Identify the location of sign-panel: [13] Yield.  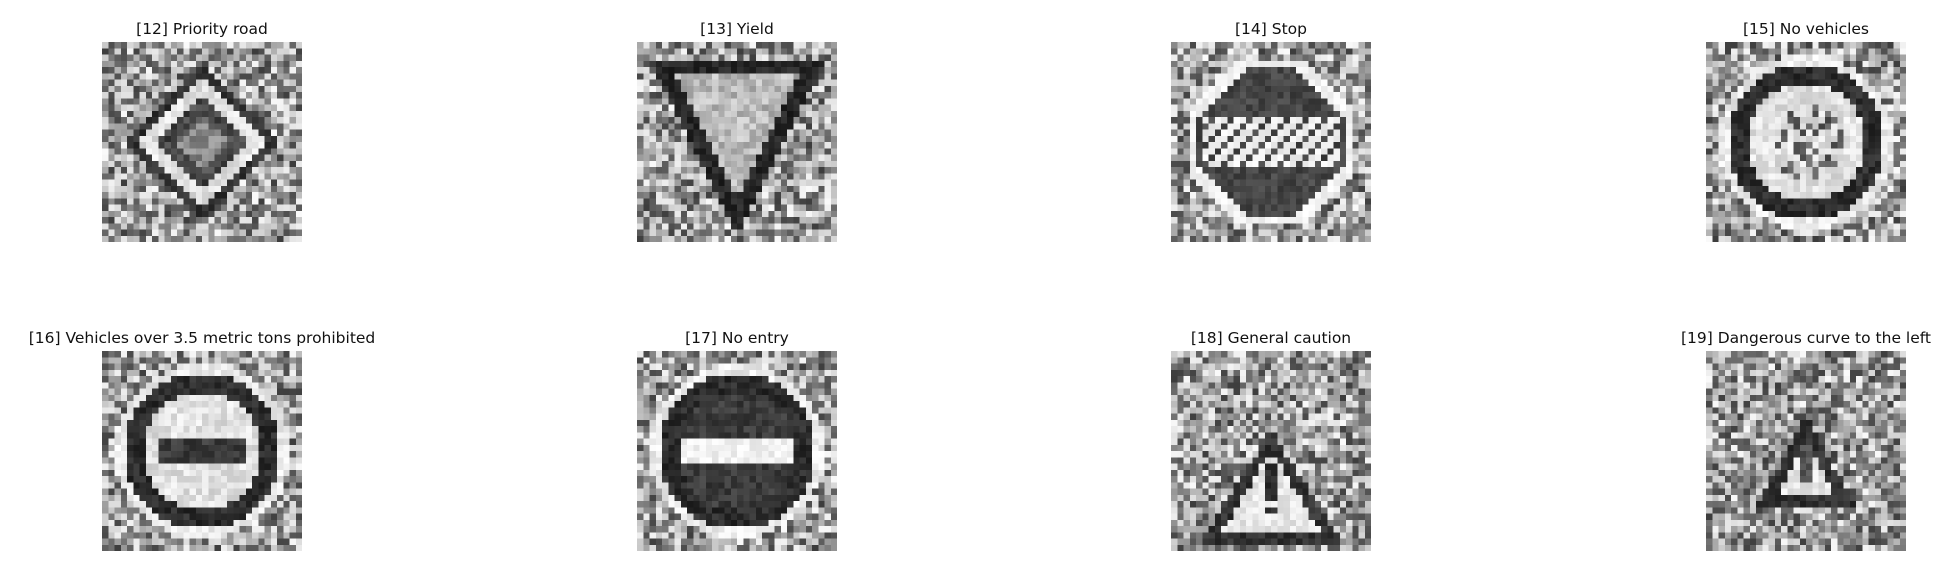
(737, 121).